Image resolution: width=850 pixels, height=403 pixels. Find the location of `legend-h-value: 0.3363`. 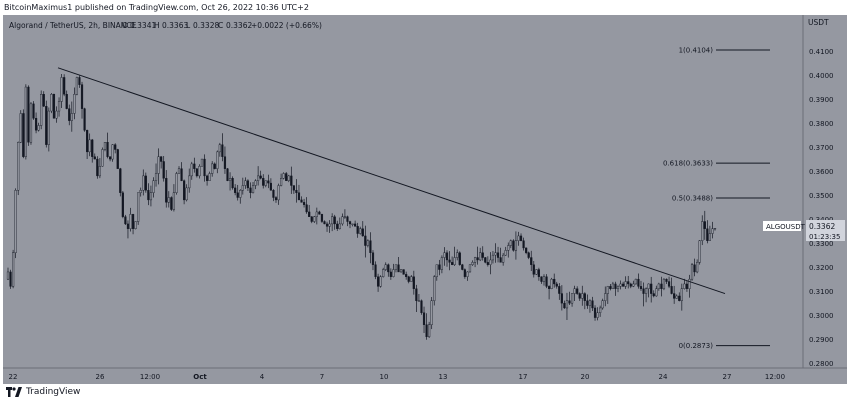

legend-h-value: 0.3363 is located at coordinates (175, 25).